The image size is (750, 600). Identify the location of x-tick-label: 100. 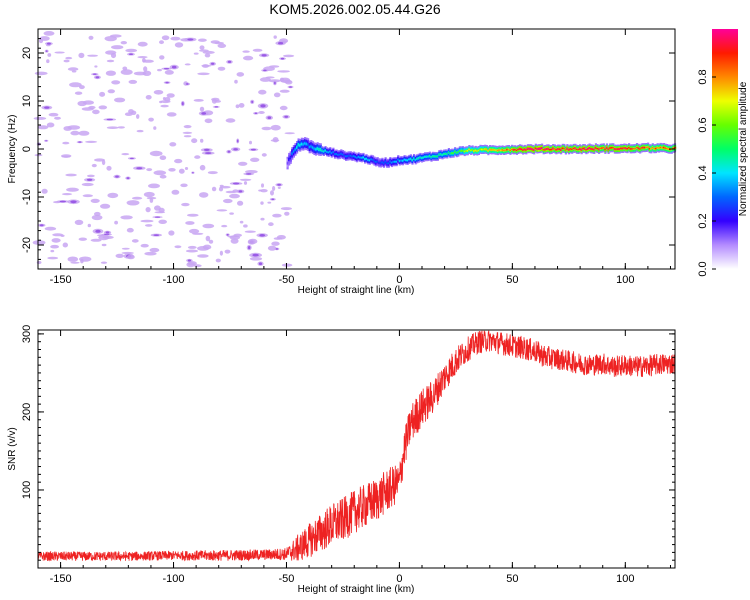
(625, 280).